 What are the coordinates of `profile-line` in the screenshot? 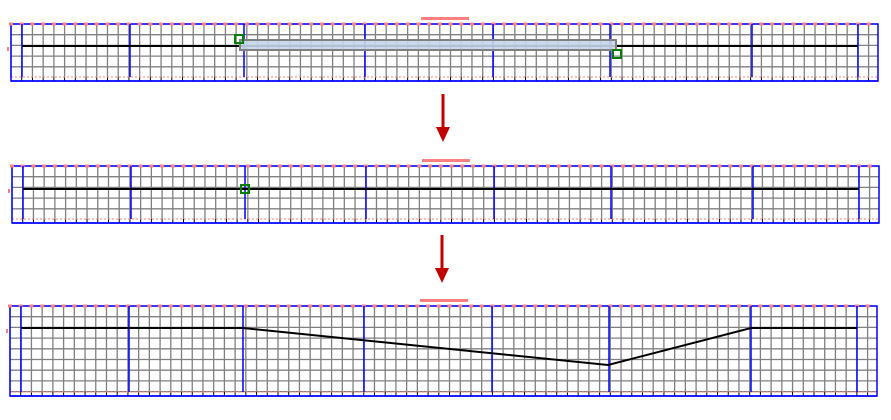 It's located at (439, 347).